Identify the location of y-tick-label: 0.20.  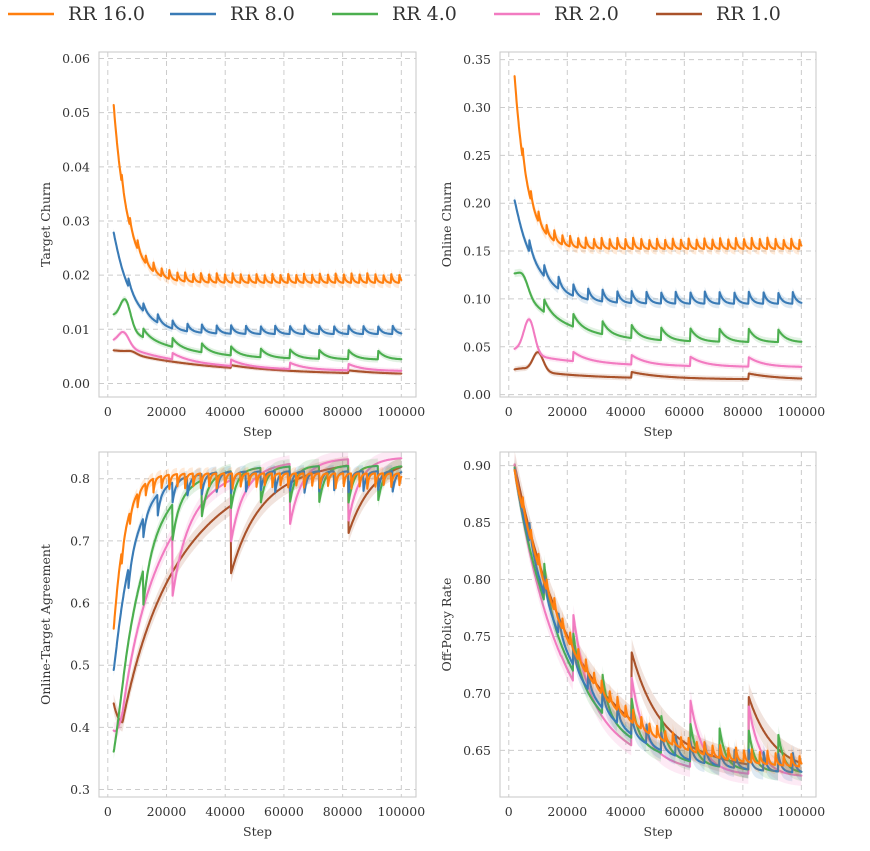
(477, 203).